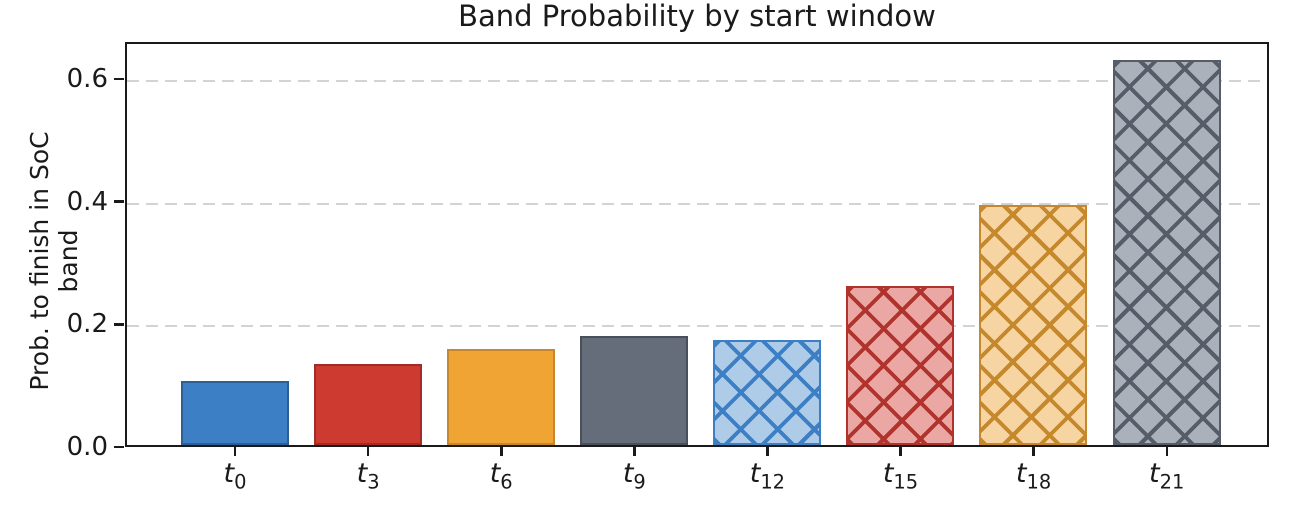 Image resolution: width=1292 pixels, height=513 pixels. Describe the element at coordinates (697, 80) in the screenshot. I see `gridline-y-0.6` at that location.